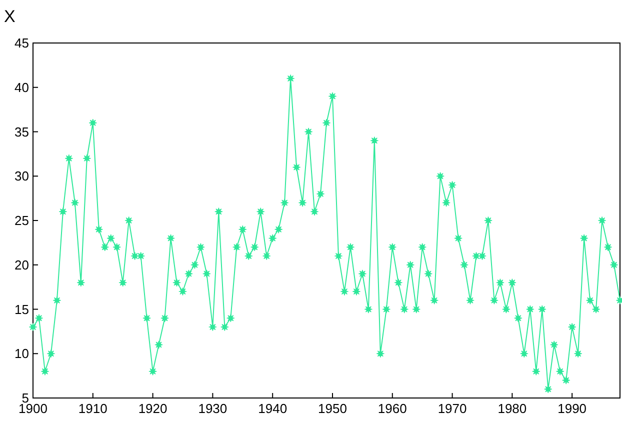 Image resolution: width=622 pixels, height=426 pixels. I want to click on y-tick-label: 10, so click(21, 354).